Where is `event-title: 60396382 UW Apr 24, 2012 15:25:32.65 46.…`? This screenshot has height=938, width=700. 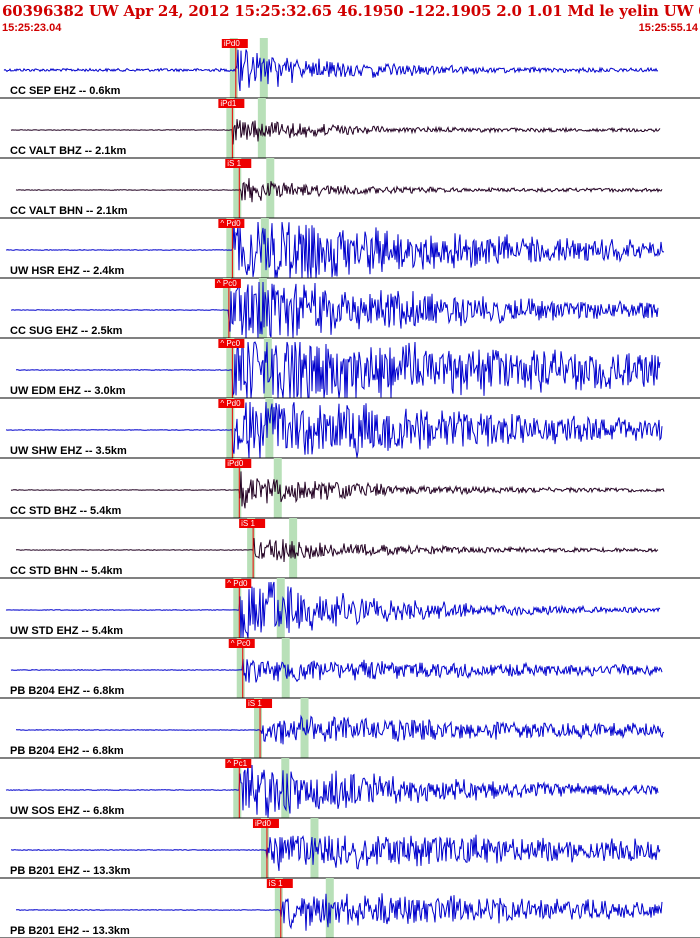
event-title: 60396382 UW Apr 24, 2012 15:25:32.65 46.… is located at coordinates (351, 11).